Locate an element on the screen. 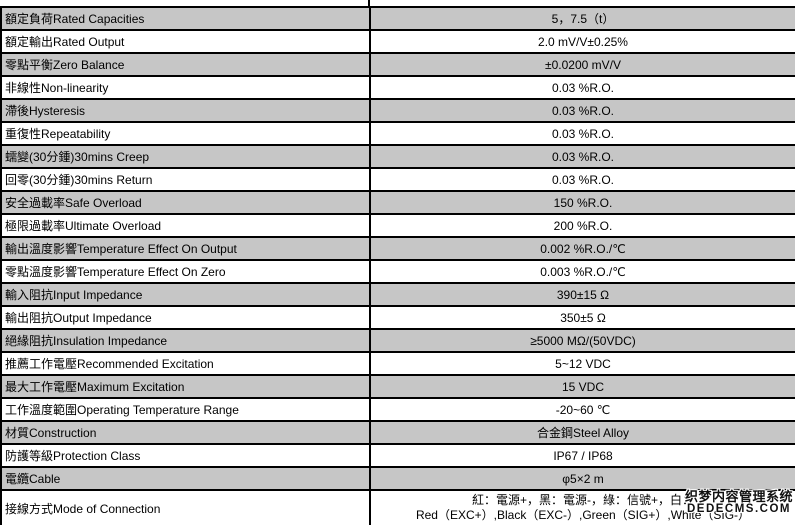  table-row: 防護等級Protection Class IP67 / IP68 is located at coordinates (397, 455).